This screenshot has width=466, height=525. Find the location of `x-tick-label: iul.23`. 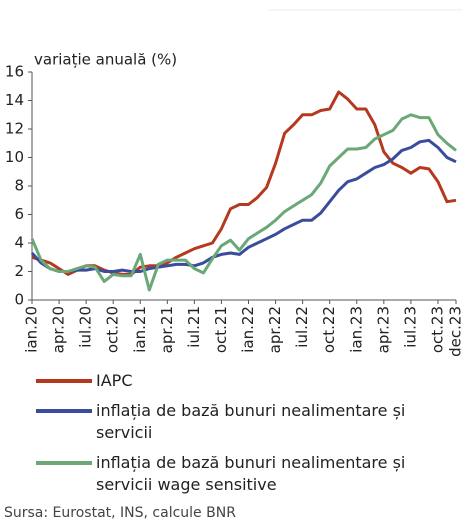

x-tick-label: iul.23 is located at coordinates (410, 327).